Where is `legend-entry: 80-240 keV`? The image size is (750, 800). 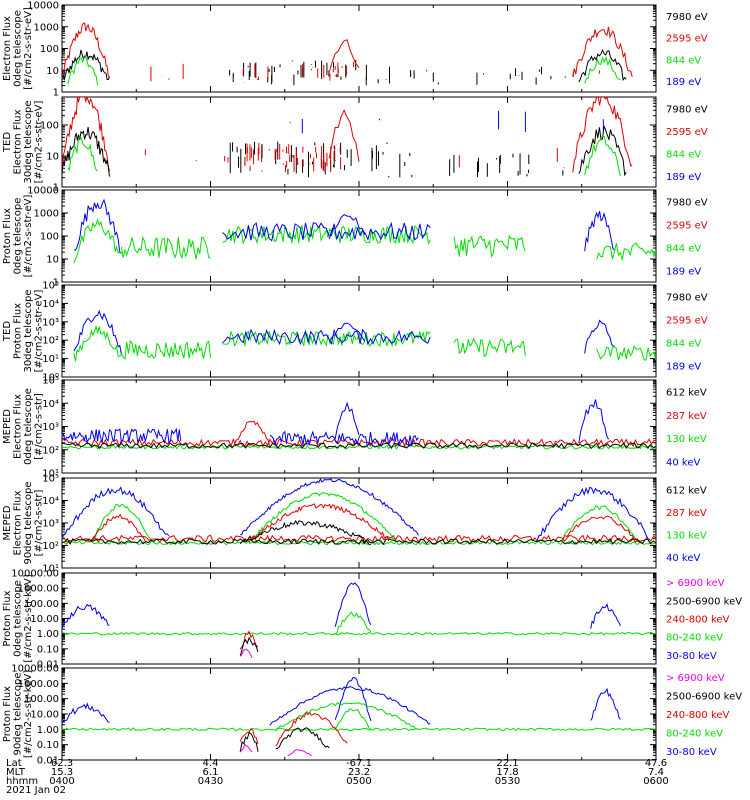 legend-entry: 80-240 keV is located at coordinates (694, 733).